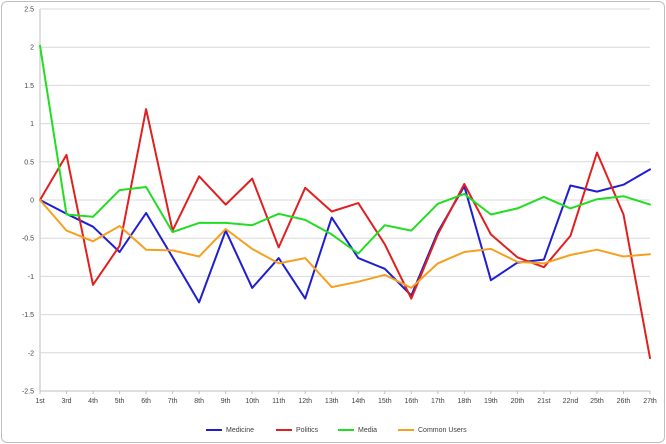 This screenshot has height=444, width=666. What do you see at coordinates (518, 401) in the screenshot?
I see `x-tick-label: 20th` at bounding box center [518, 401].